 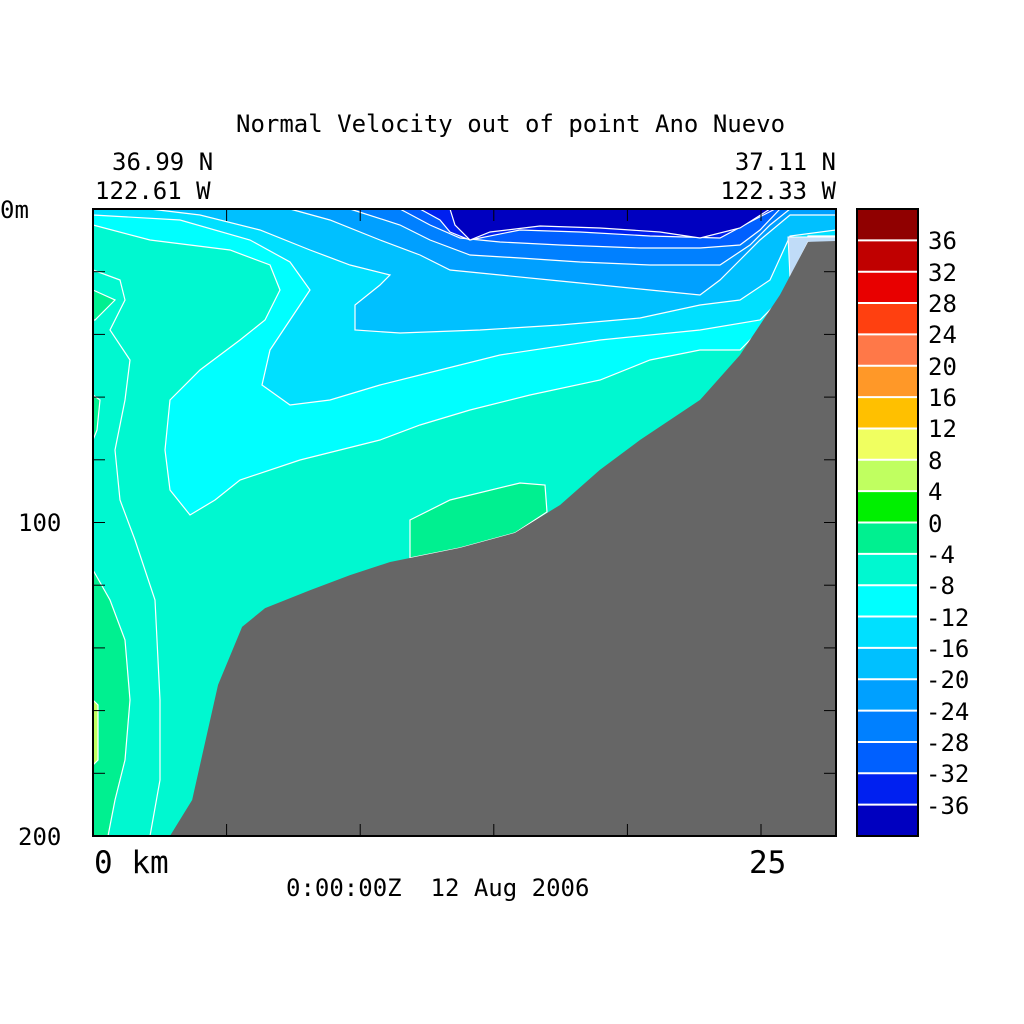 What do you see at coordinates (948, 680) in the screenshot?
I see `colorbar-label: -20` at bounding box center [948, 680].